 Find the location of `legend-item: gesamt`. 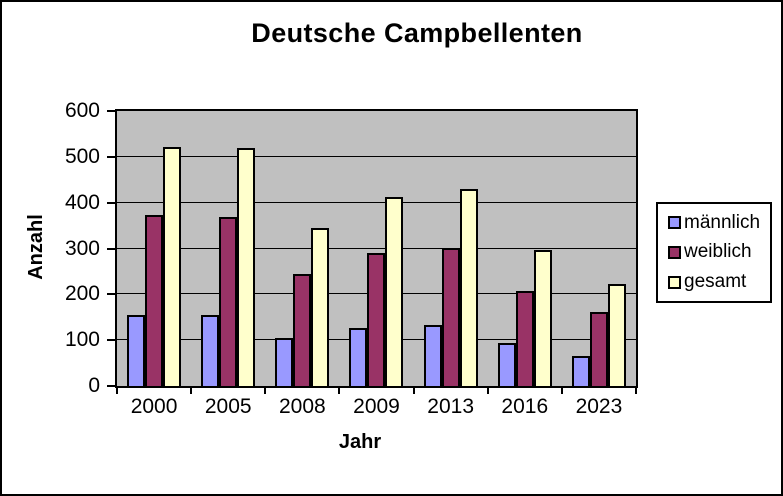

legend-item: gesamt is located at coordinates (718, 282).